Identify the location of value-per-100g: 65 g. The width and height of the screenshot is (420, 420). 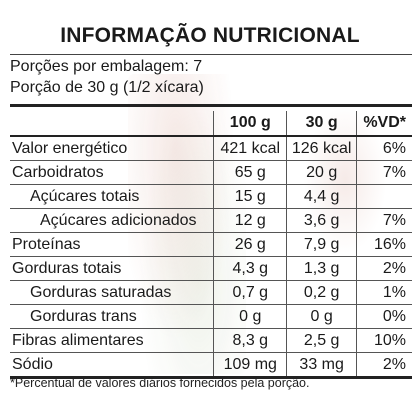
(250, 172).